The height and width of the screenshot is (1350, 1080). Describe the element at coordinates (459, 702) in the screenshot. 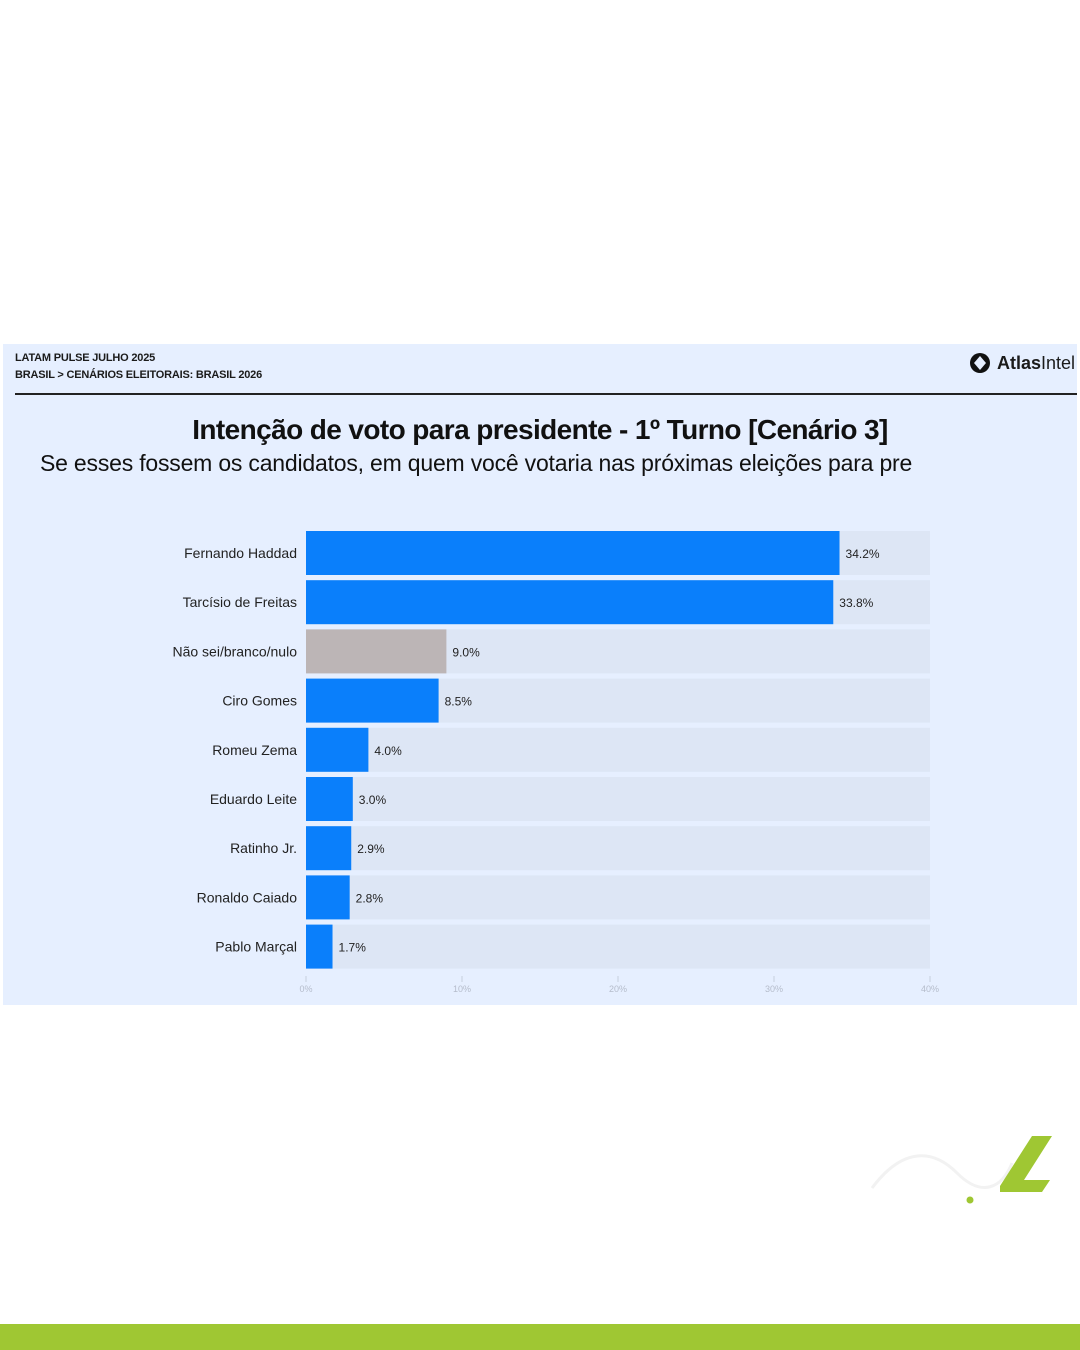

I see `value-label: 8.5%` at that location.